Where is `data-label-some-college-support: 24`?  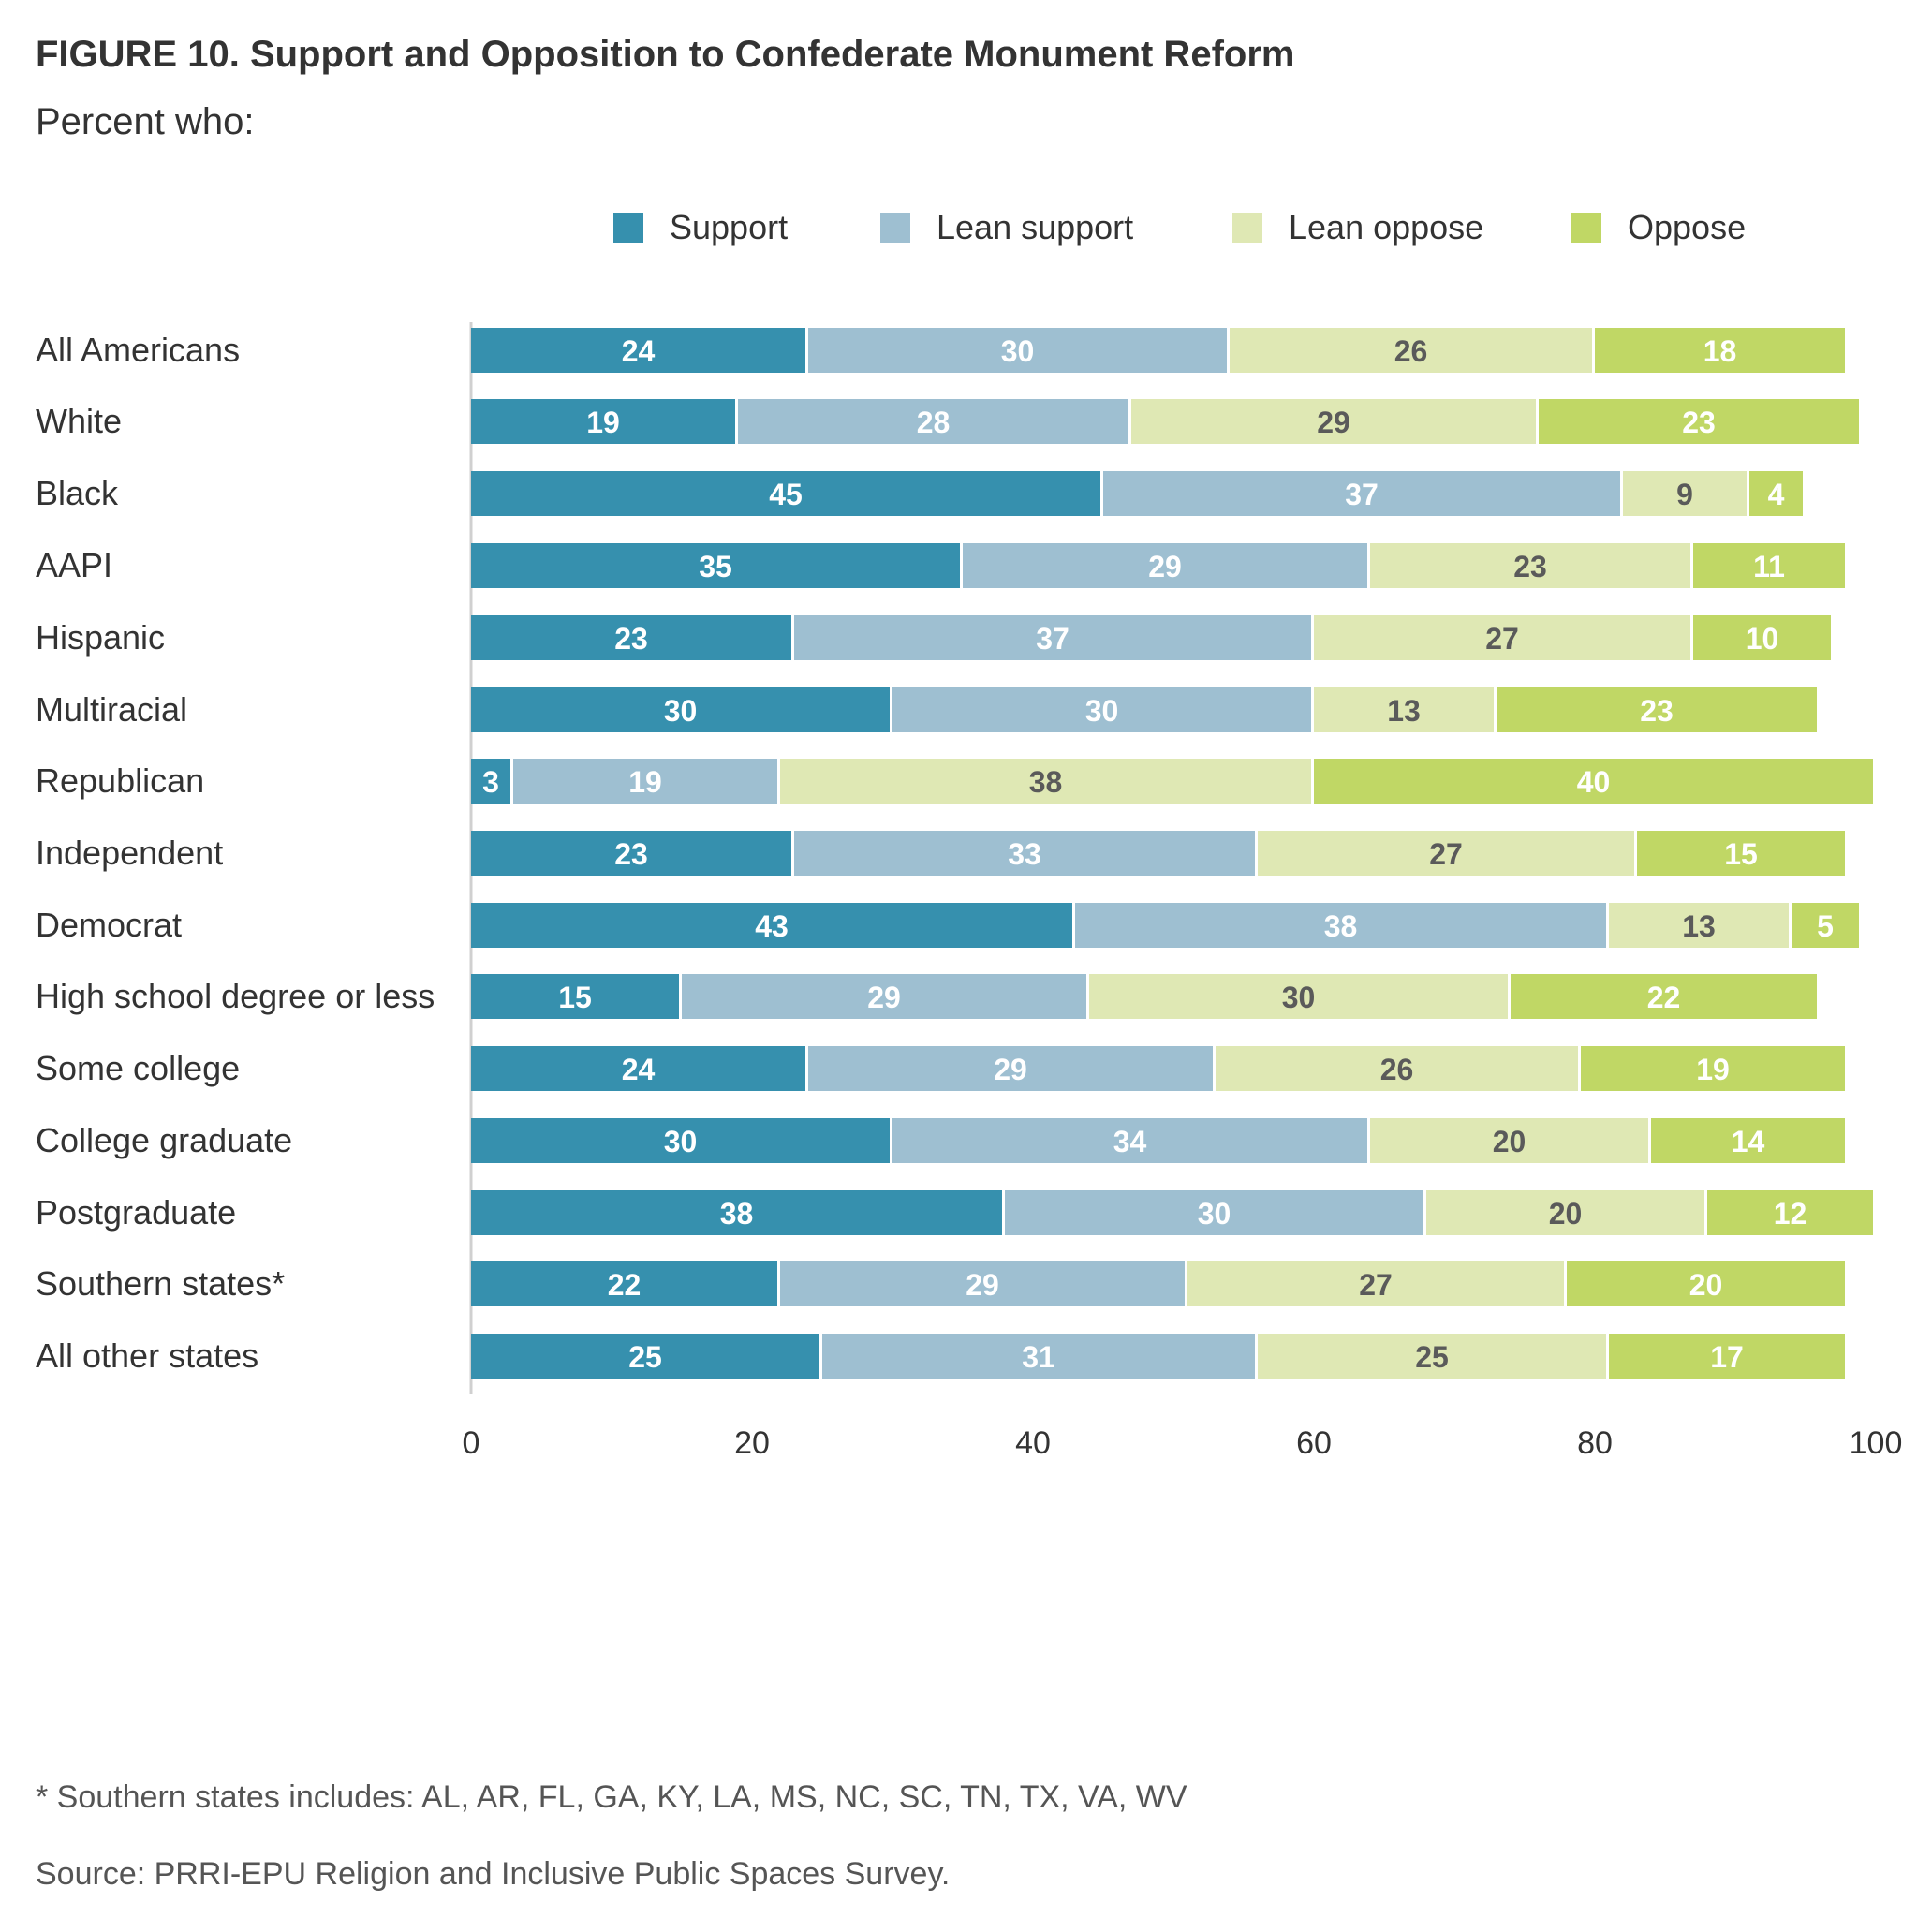
data-label-some-college-support: 24 is located at coordinates (639, 1070).